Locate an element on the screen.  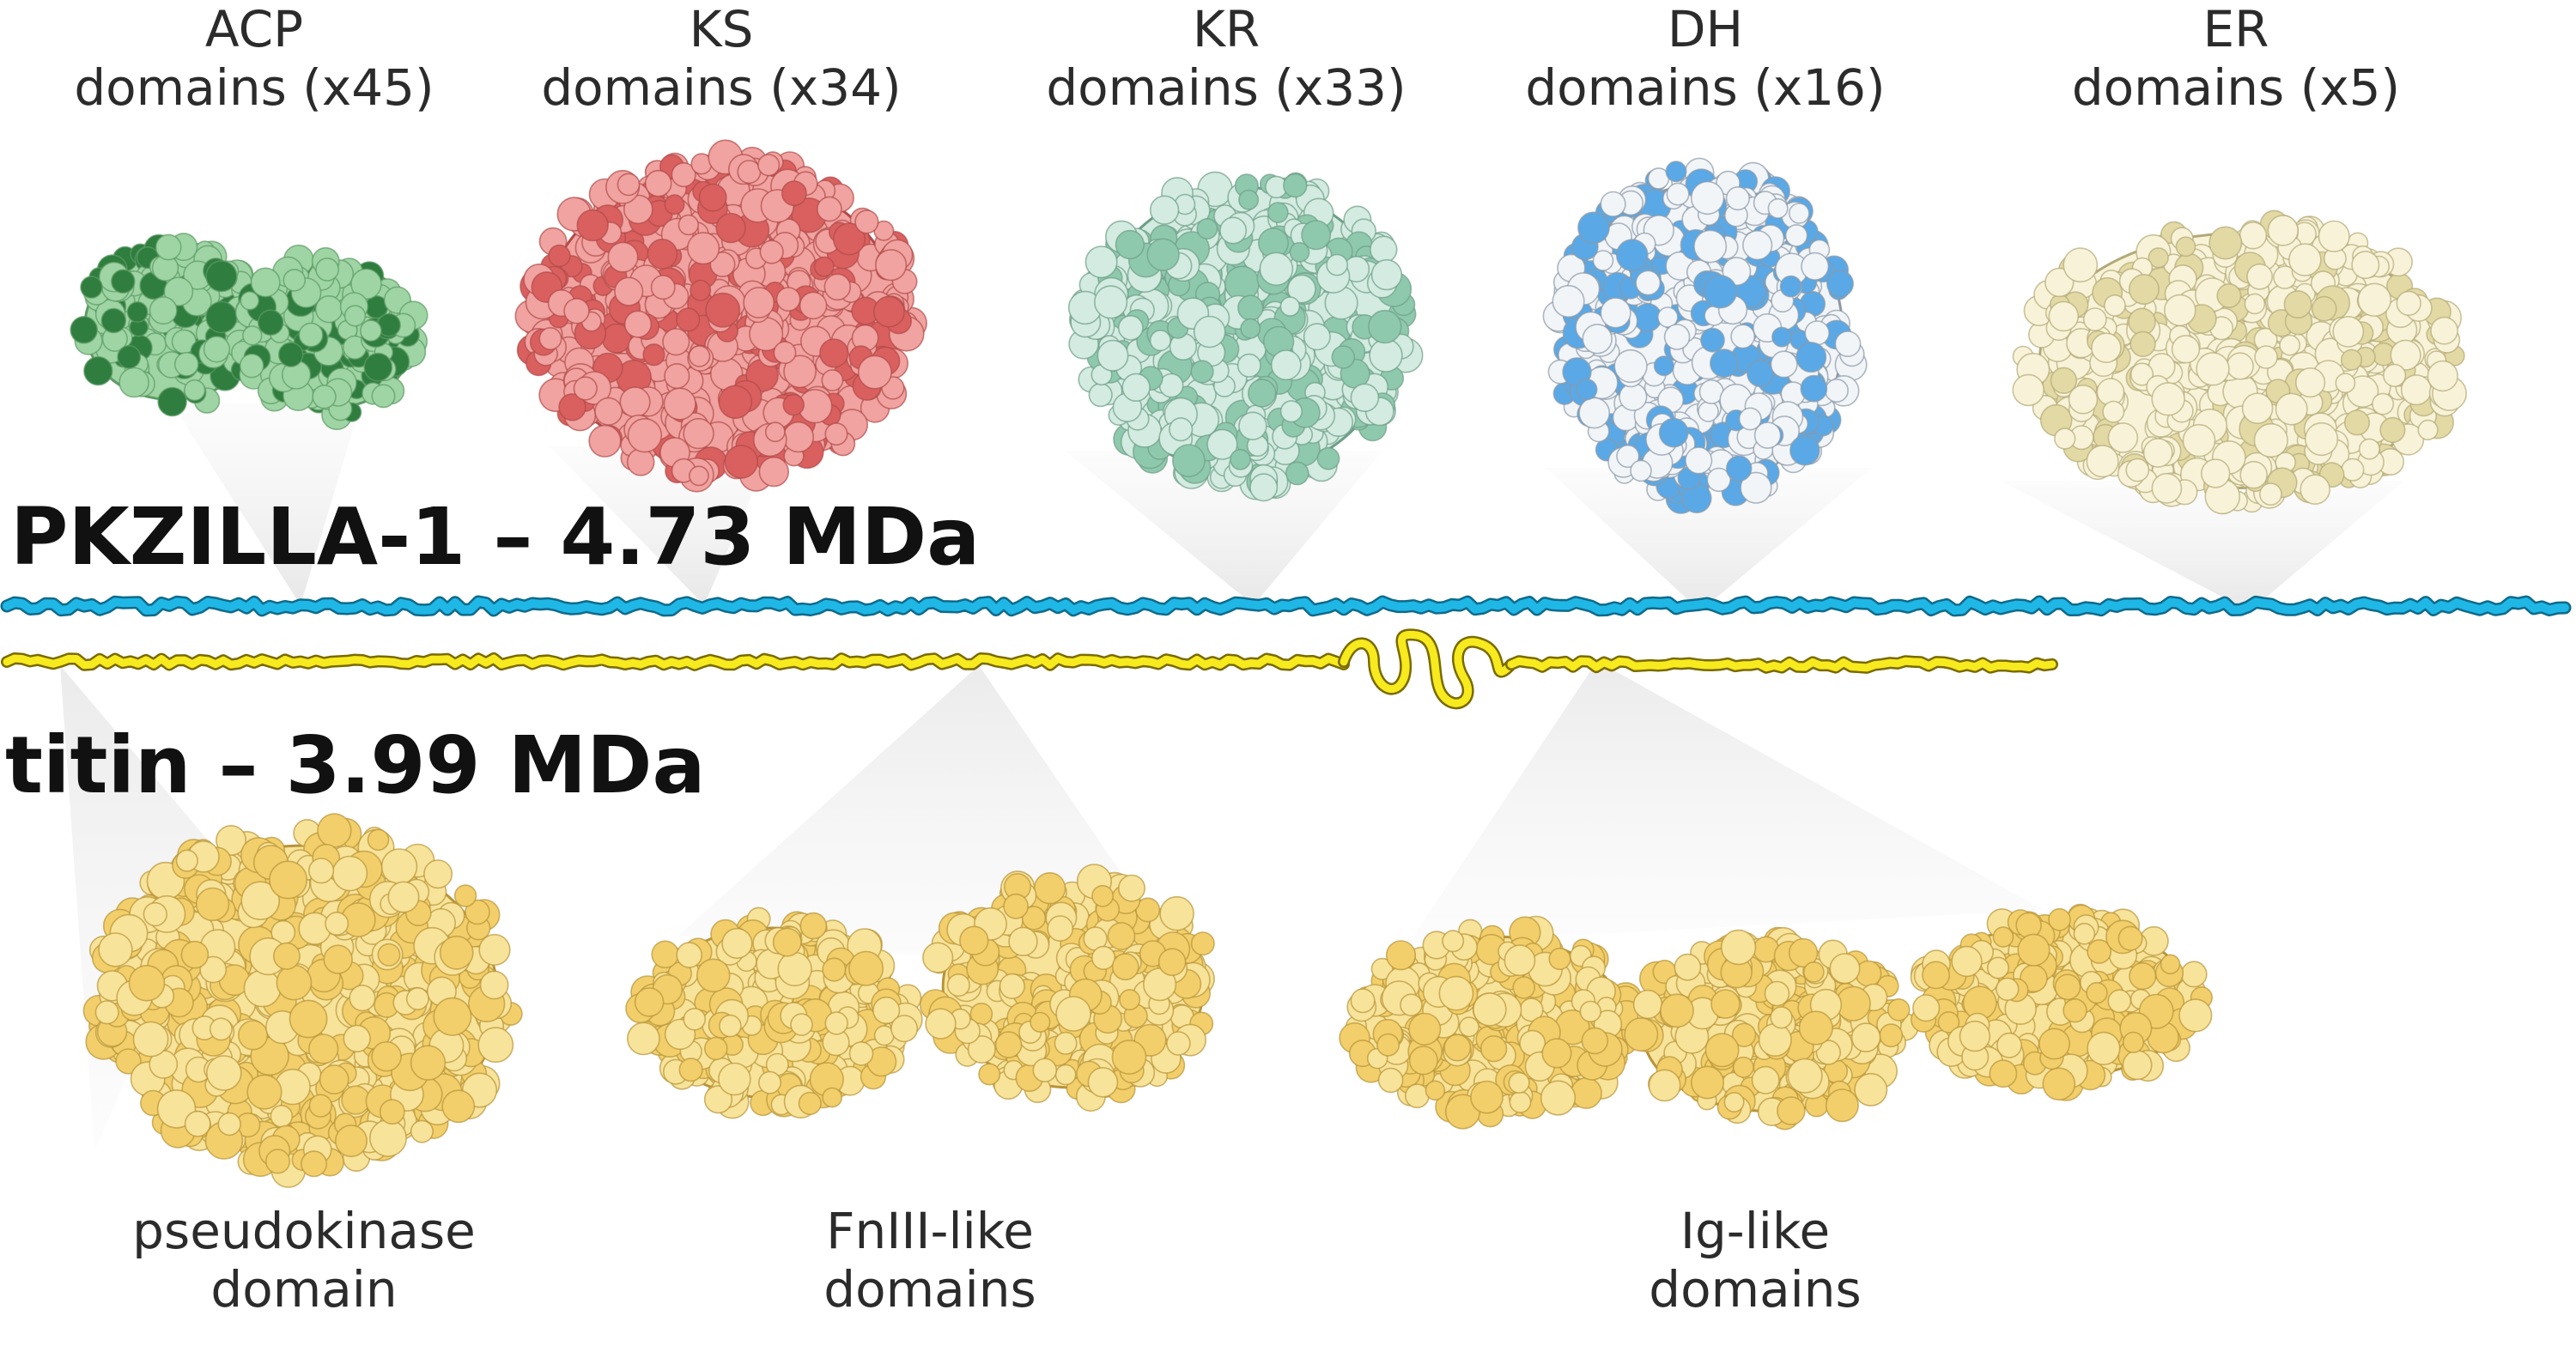
label-pseudokinase: pseudokinase domain is located at coordinates (304, 1260).